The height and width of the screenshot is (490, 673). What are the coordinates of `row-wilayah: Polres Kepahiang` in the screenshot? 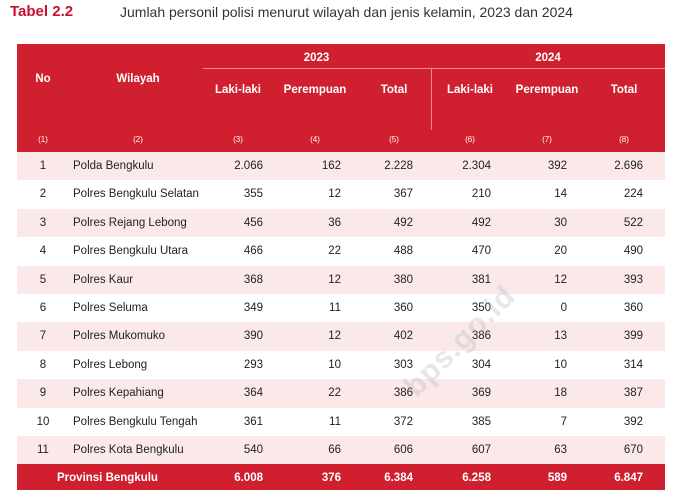 It's located at (118, 393).